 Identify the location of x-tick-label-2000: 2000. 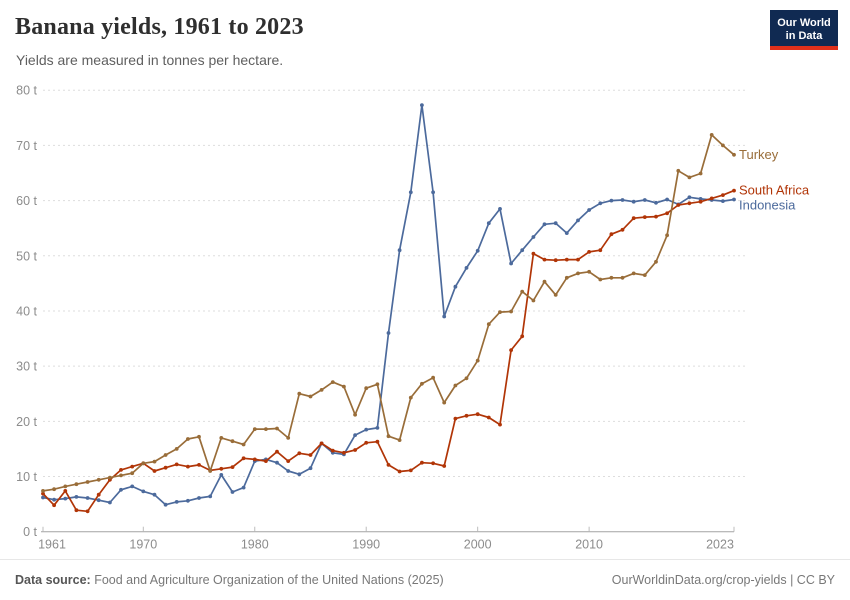
(478, 545).